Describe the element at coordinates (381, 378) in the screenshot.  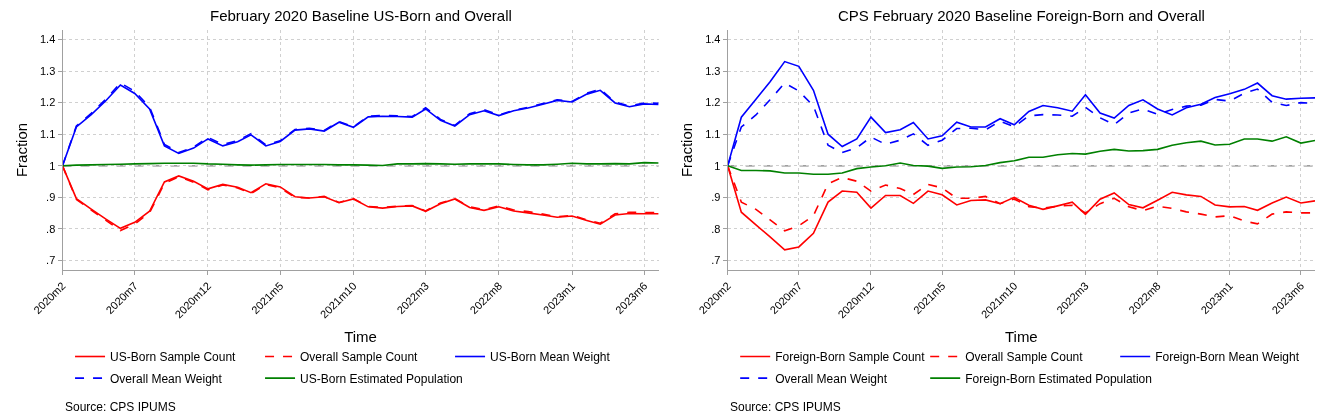
I see `legend-label: US-Born Estimated Population` at that location.